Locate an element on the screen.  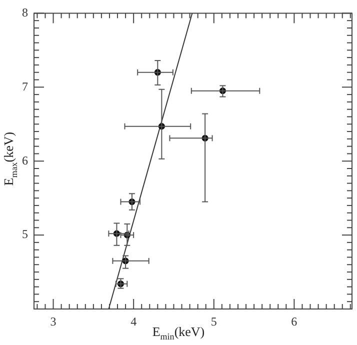
x-tick-label: 3 is located at coordinates (53, 321).